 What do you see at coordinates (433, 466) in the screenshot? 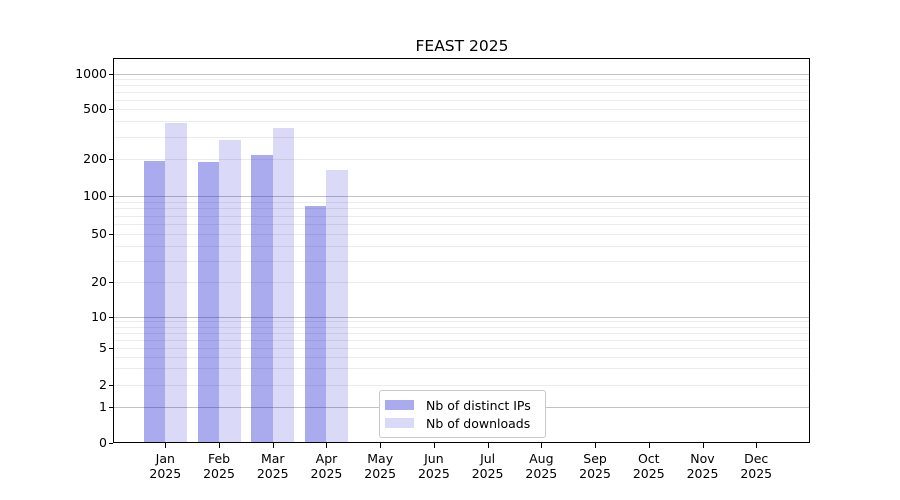
I see `x-tick-label: Jun 2025` at bounding box center [433, 466].